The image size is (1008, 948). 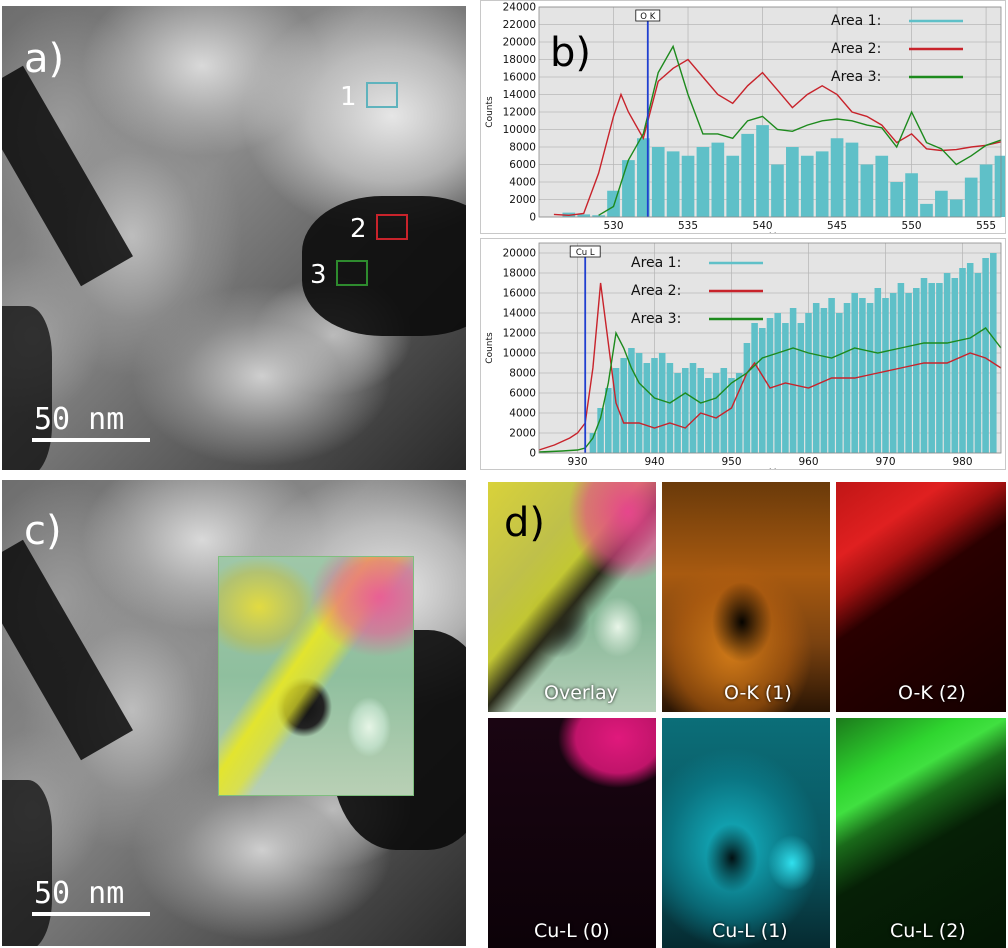 What do you see at coordinates (572, 931) in the screenshot?
I see `map-cu-l-0-label: Cu-L (0)` at bounding box center [572, 931].